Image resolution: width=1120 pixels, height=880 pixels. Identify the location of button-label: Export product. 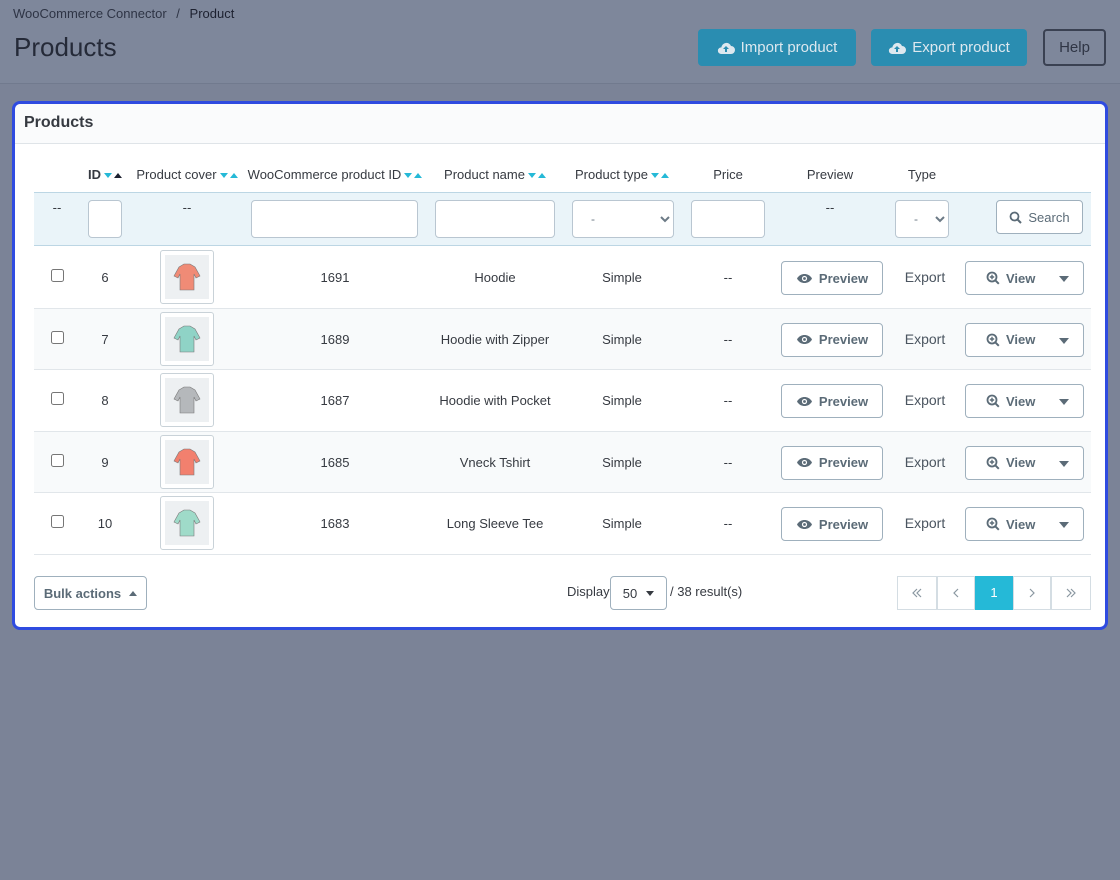
(961, 47).